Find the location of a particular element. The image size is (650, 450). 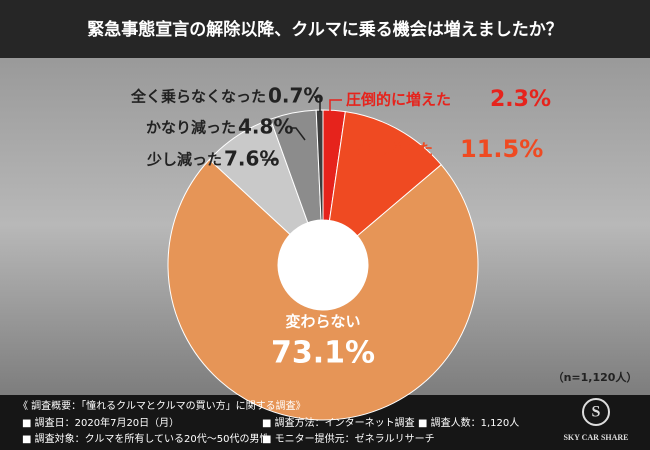

title-bar is located at coordinates (325, 29).